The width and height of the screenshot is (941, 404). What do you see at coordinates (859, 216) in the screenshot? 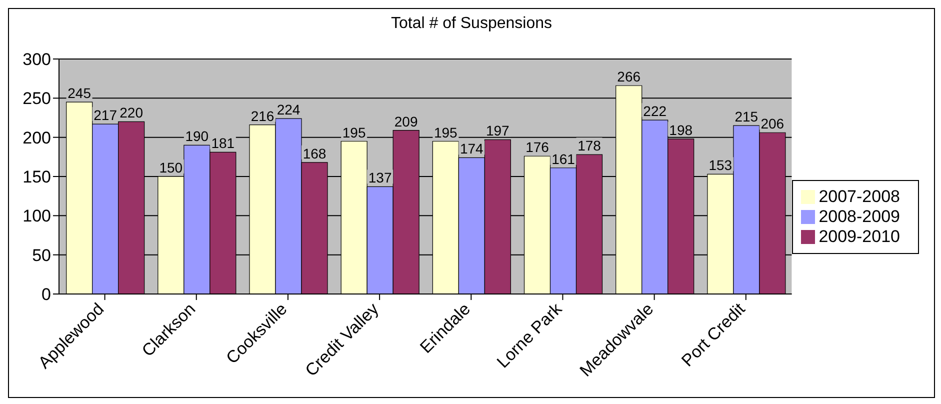
I see `legend-label: 2008-2009` at bounding box center [859, 216].